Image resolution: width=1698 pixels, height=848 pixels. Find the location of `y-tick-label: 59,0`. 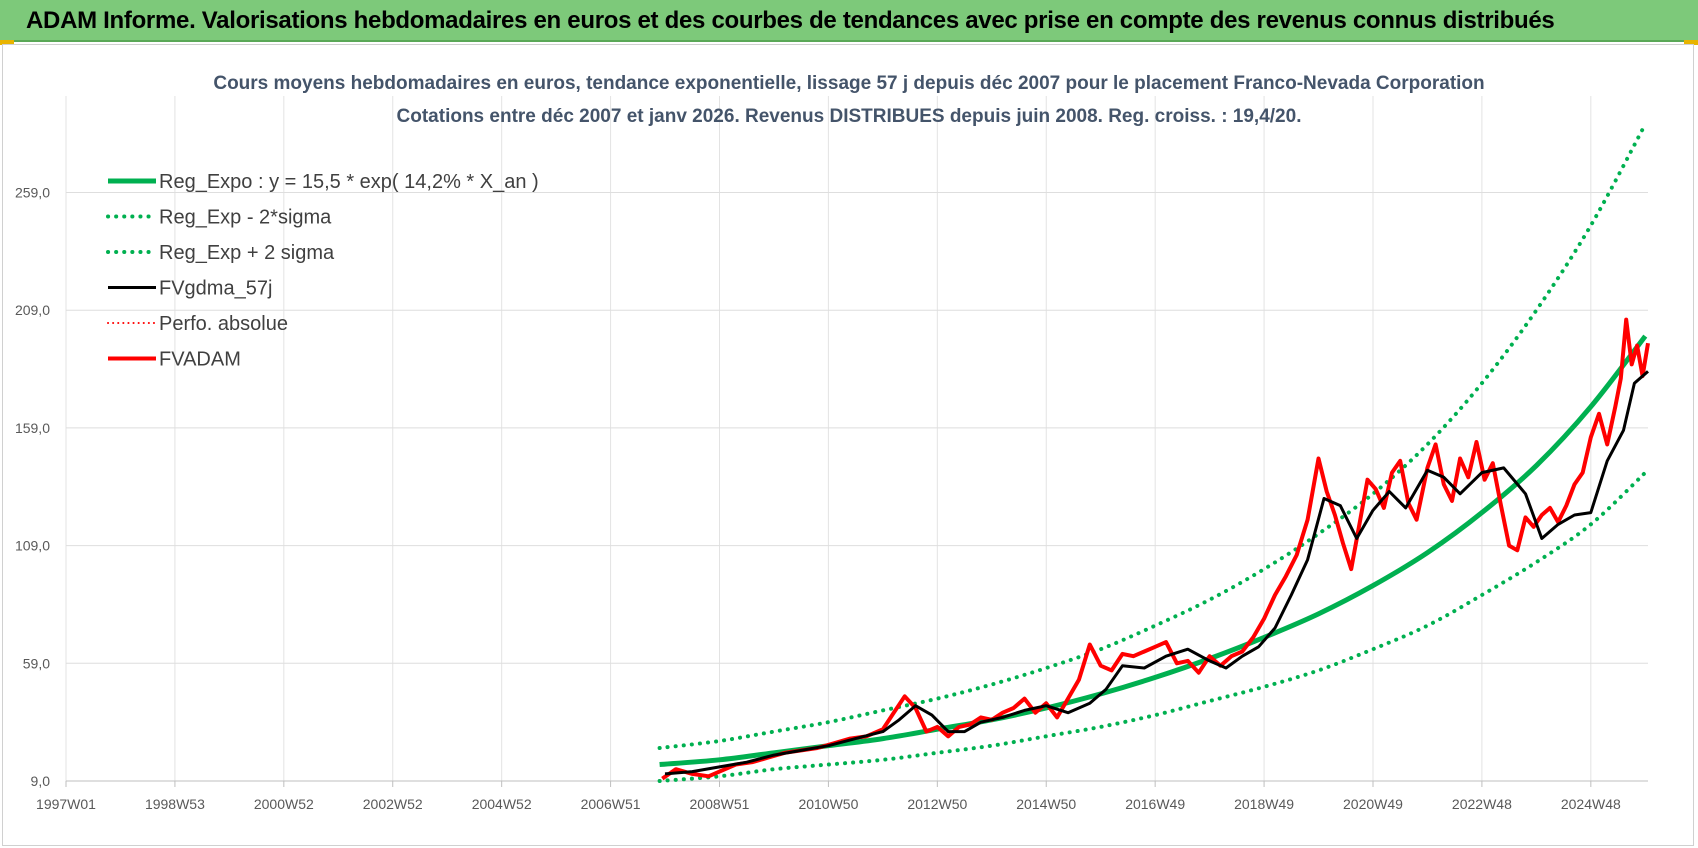

y-tick-label: 59,0 is located at coordinates (36, 663).